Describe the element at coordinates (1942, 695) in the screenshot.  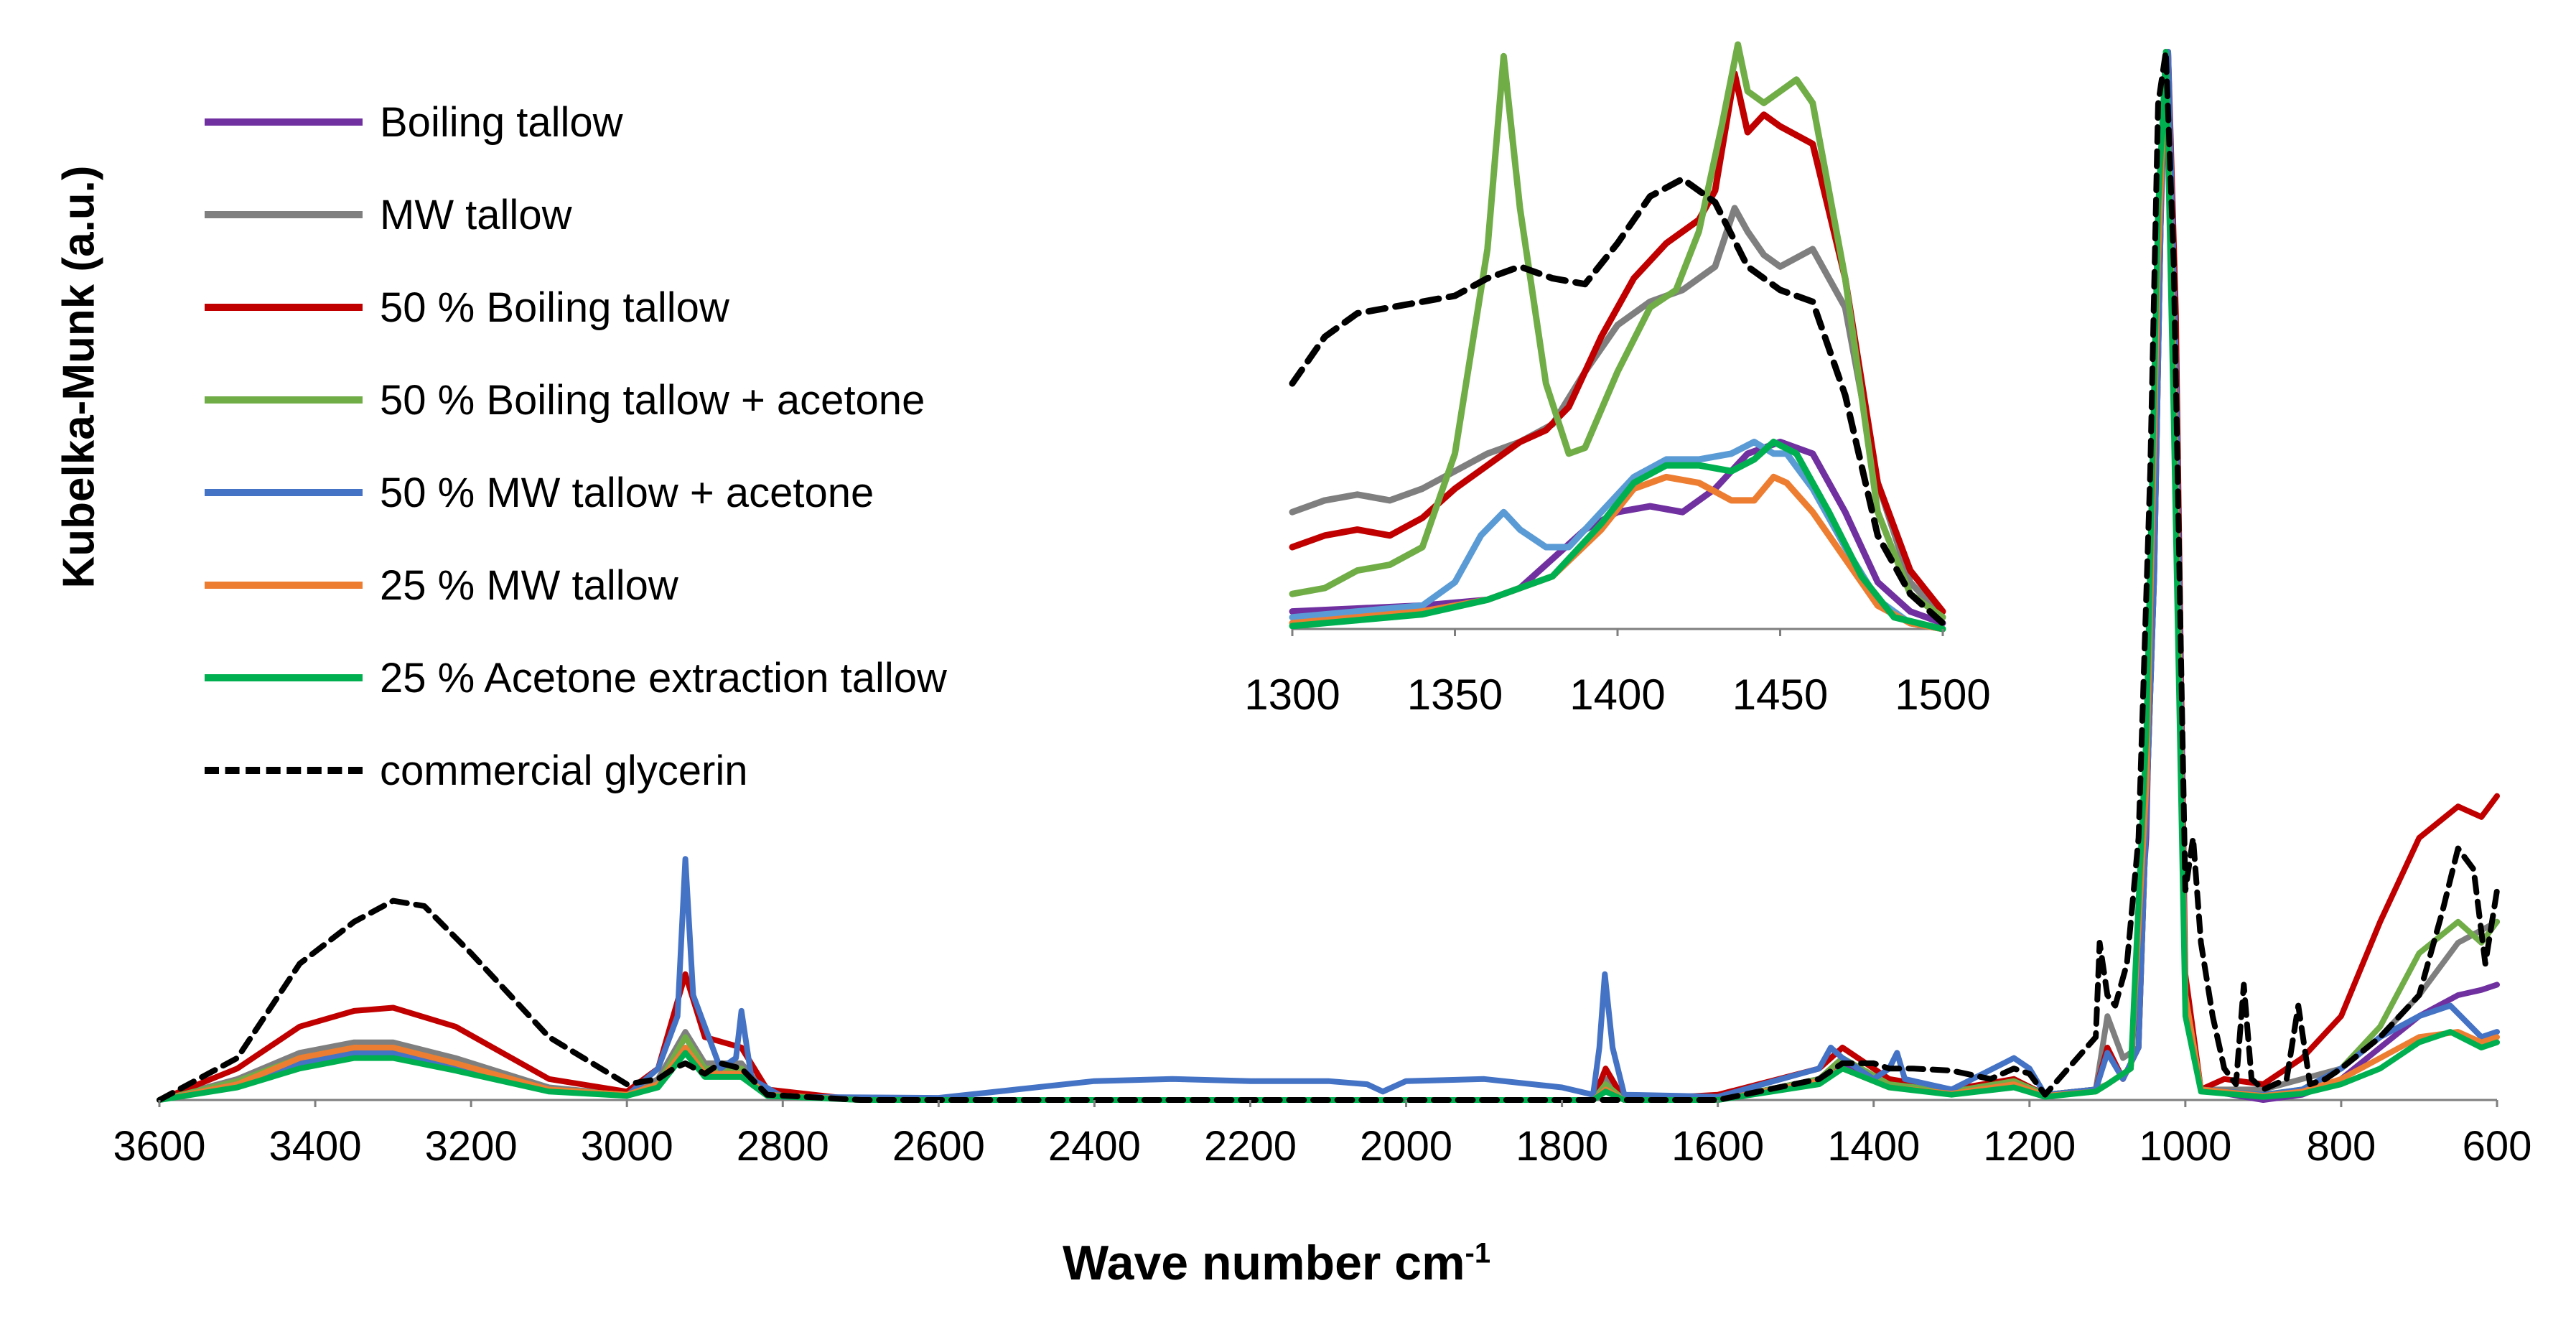
I see `inset-tick-label-1500: 1500` at that location.